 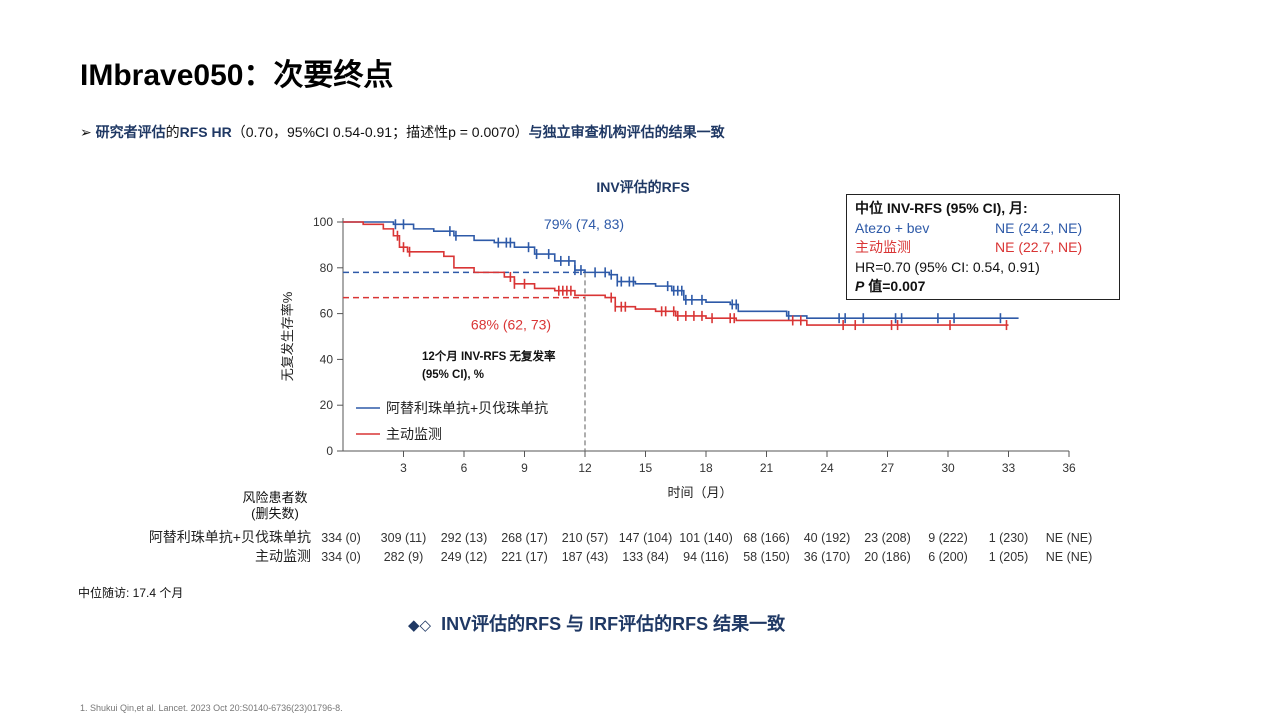 I want to click on km-curve-surveillance, so click(x=676, y=273).